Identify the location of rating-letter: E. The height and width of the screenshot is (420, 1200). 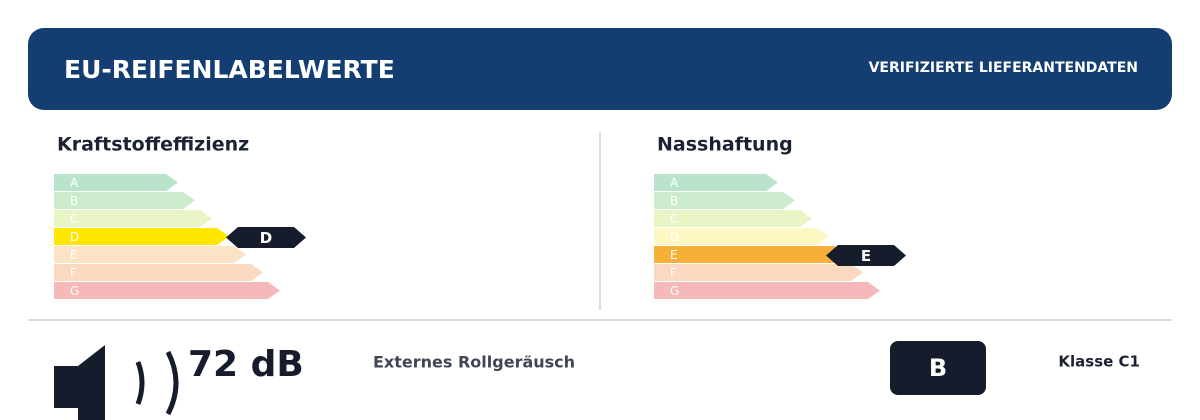
(866, 256).